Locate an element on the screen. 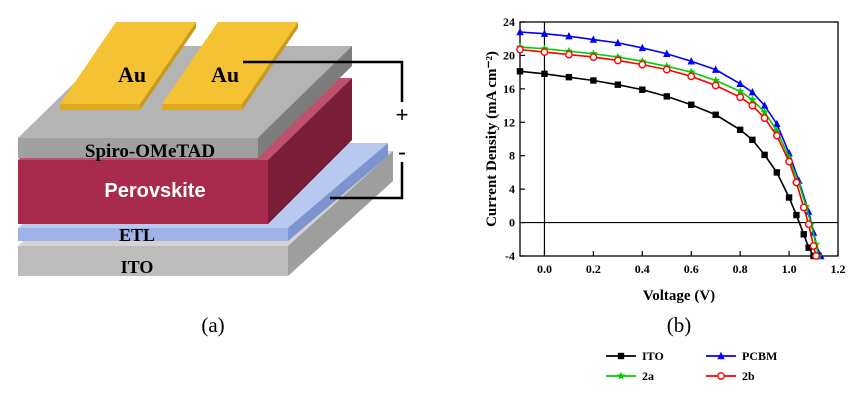 The image size is (865, 402). perovskite-layer-side is located at coordinates (310, 151).